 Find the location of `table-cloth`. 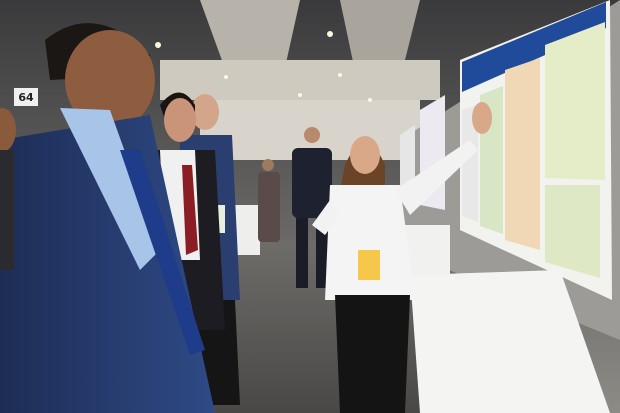

table-cloth is located at coordinates (510, 341).